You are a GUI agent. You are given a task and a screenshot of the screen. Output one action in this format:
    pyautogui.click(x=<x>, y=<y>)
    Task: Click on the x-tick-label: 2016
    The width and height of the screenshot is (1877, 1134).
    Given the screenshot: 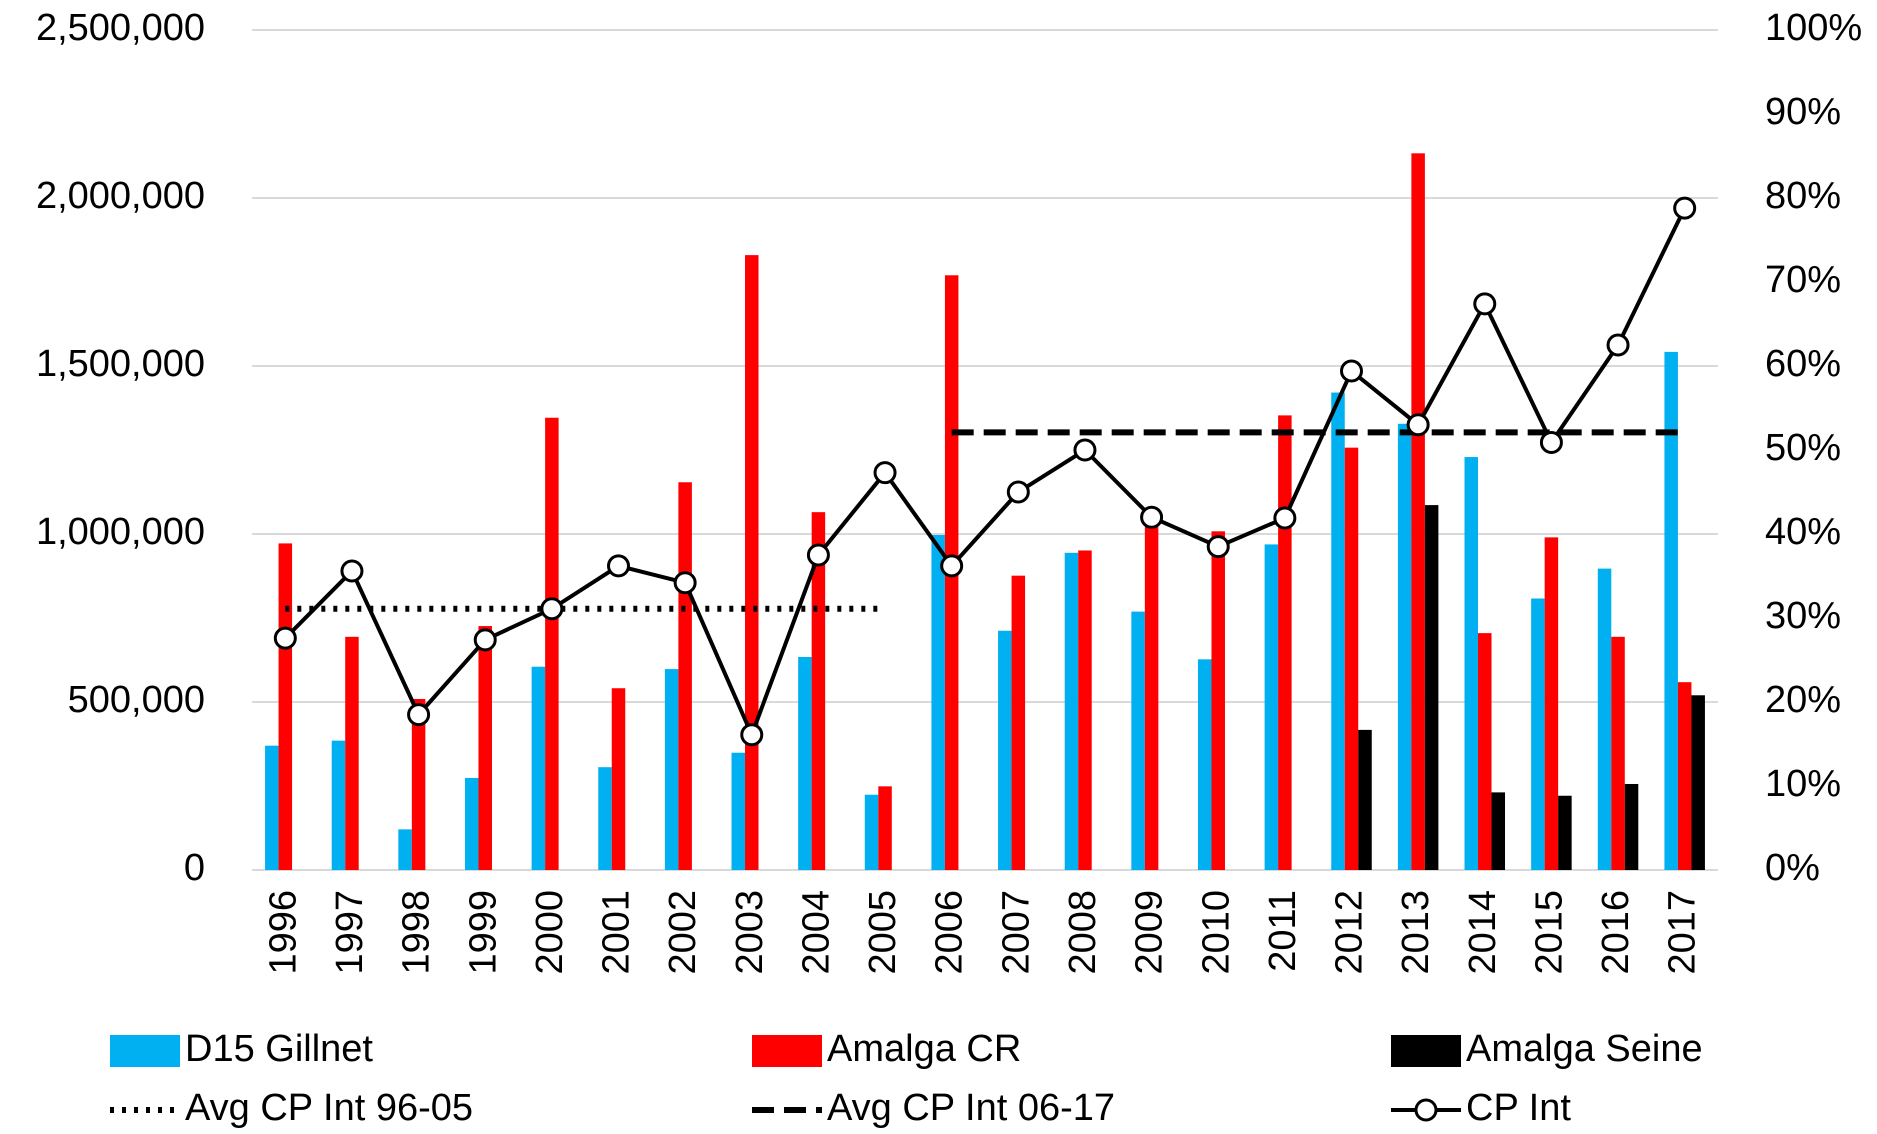 What is the action you would take?
    pyautogui.click(x=1616, y=932)
    